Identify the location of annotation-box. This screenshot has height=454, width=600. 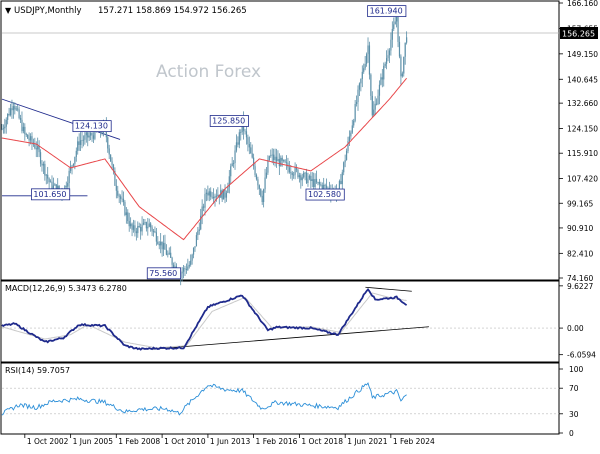
(92, 126).